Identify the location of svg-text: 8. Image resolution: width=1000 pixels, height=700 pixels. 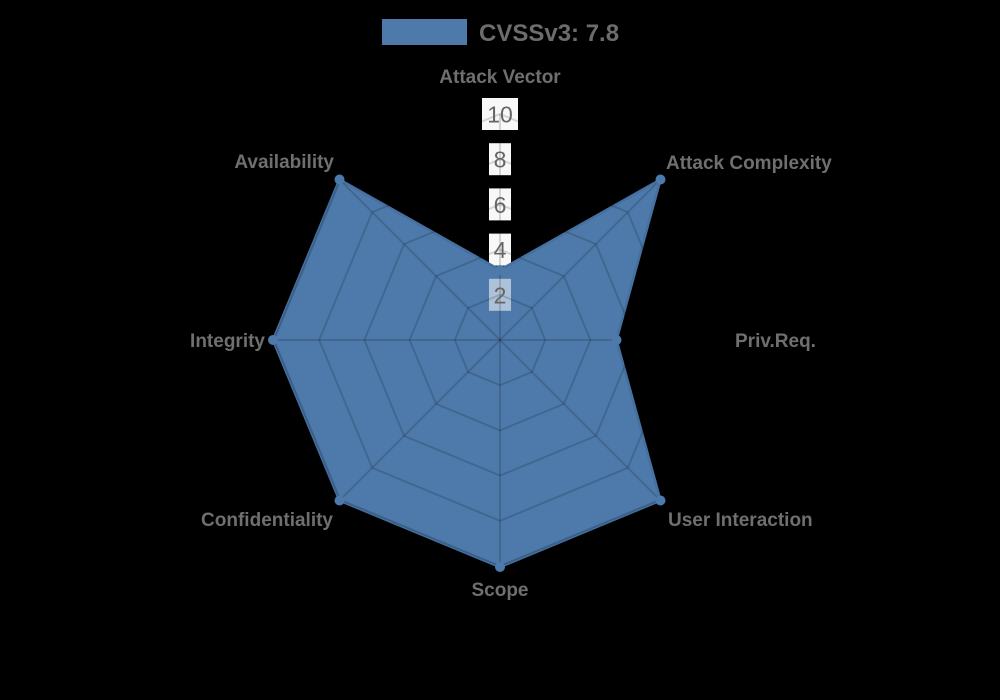
(500, 160).